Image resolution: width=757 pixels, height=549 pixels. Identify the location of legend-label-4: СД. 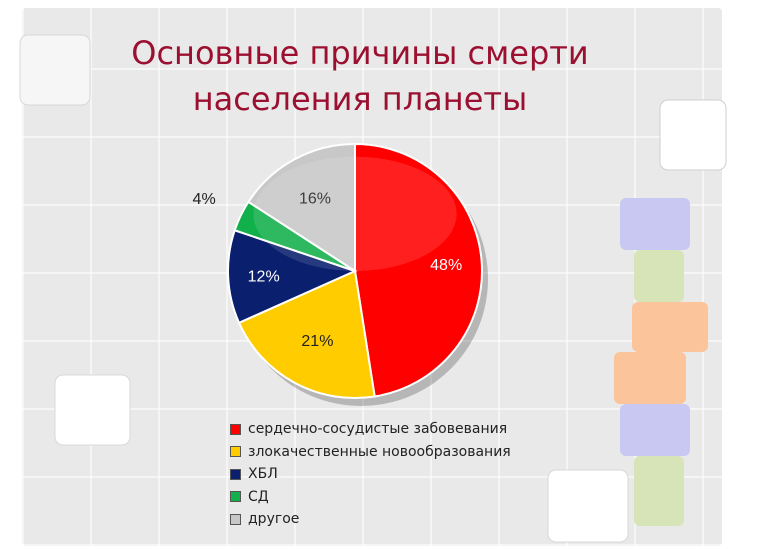
(258, 496).